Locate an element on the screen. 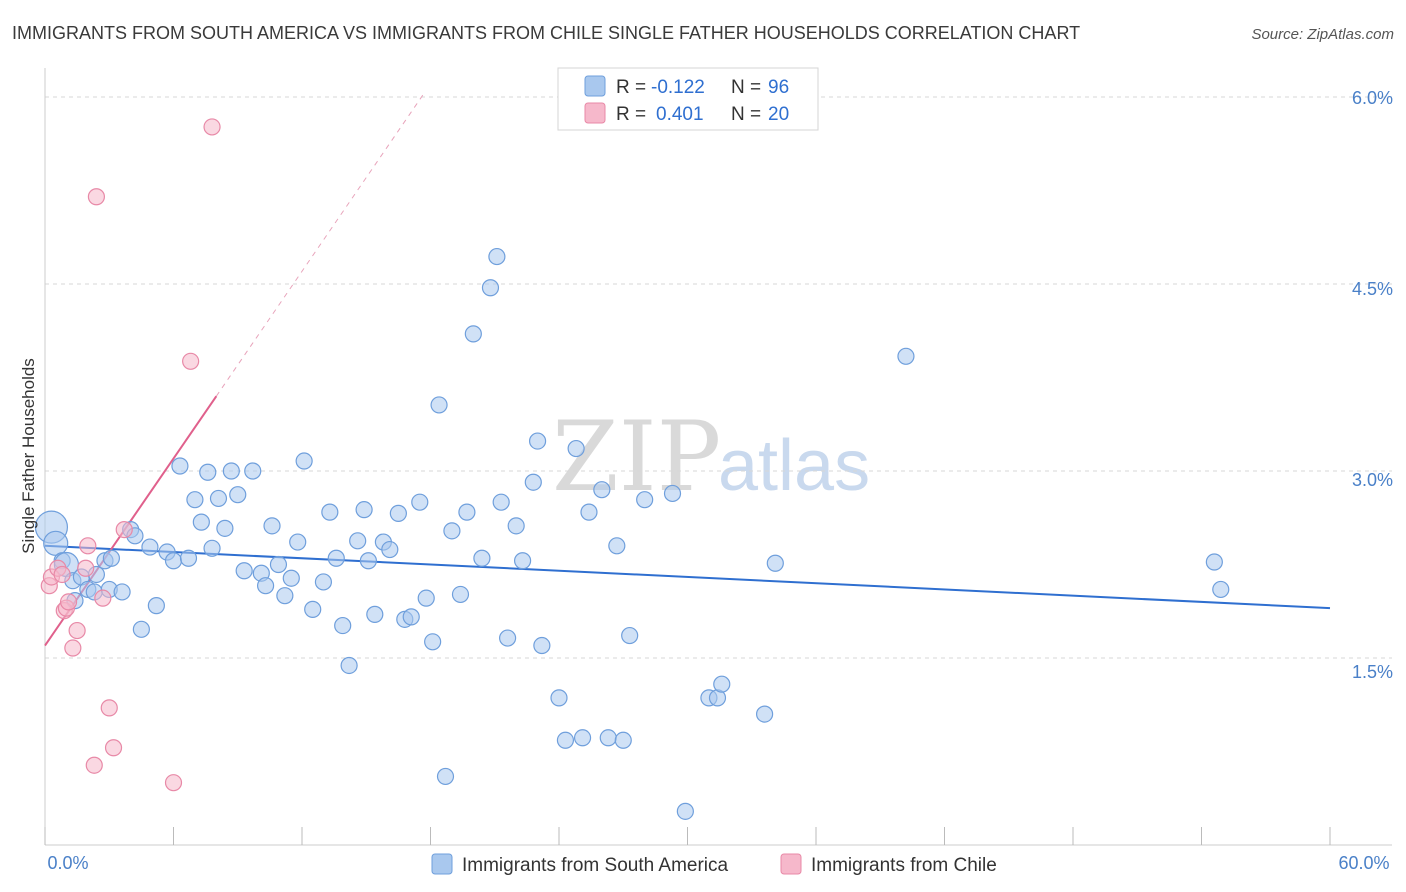 This screenshot has width=1406, height=892. y-tick-label-3-0: 3.0% is located at coordinates (1372, 480).